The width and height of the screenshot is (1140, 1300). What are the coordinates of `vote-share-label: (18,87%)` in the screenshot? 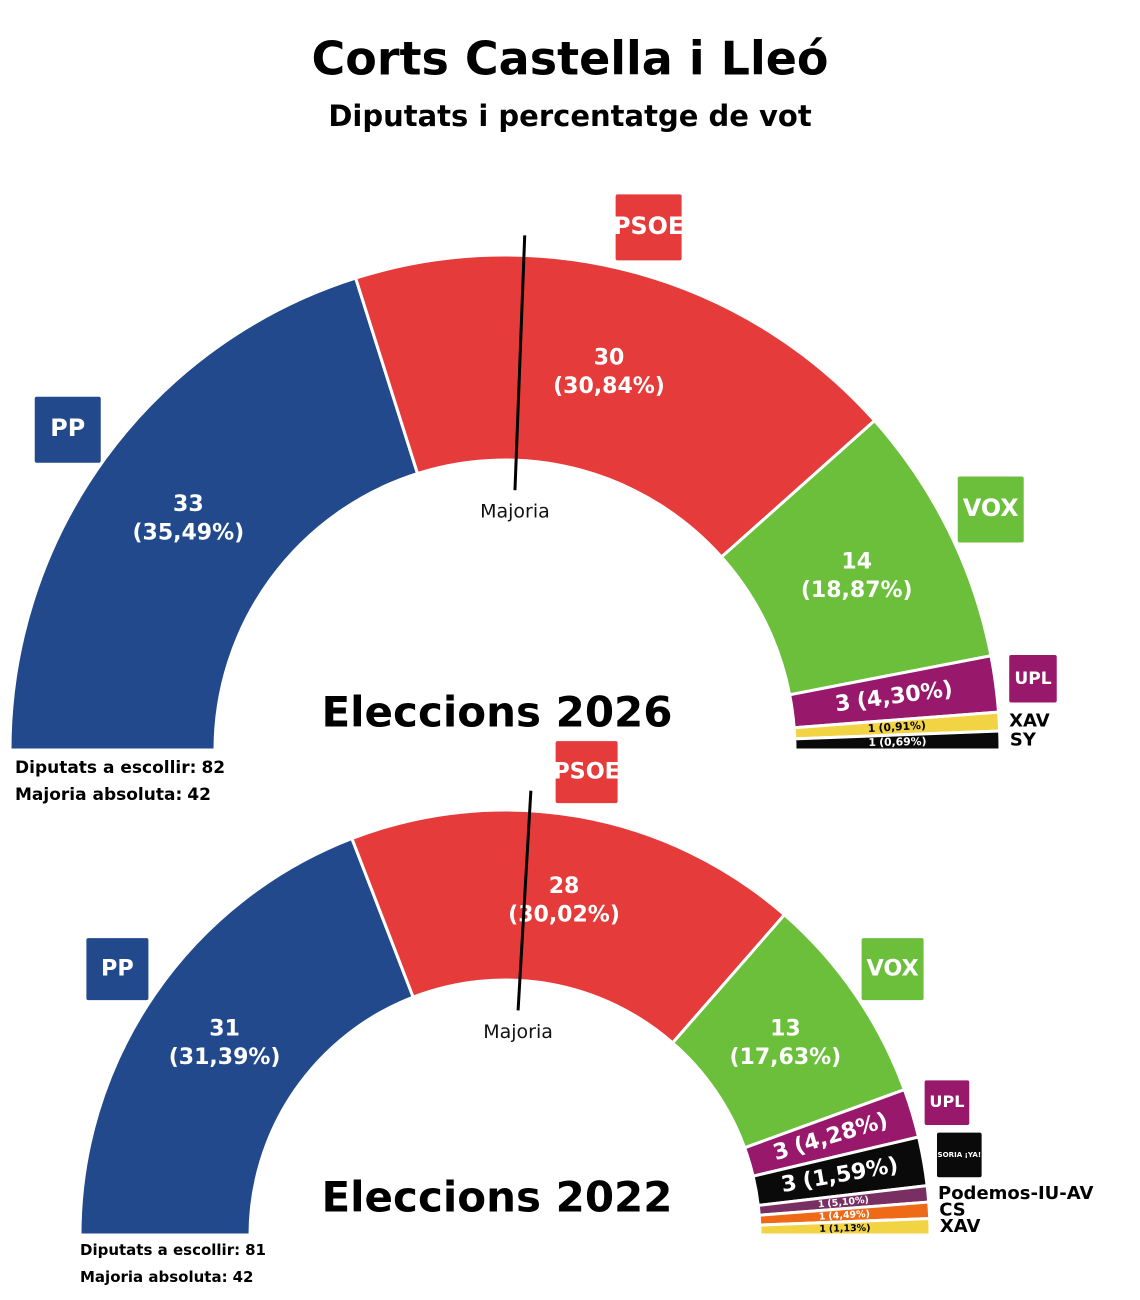 It's located at (857, 590).